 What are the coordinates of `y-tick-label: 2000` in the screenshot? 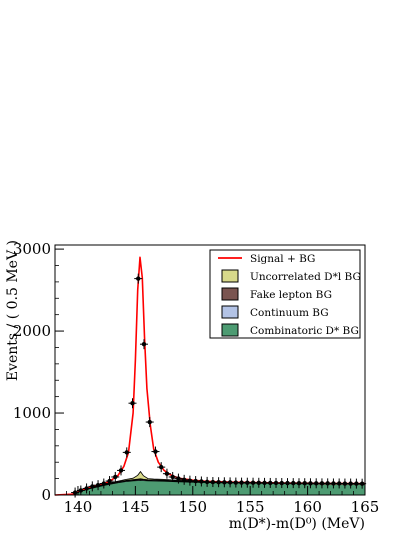 It's located at (32, 331).